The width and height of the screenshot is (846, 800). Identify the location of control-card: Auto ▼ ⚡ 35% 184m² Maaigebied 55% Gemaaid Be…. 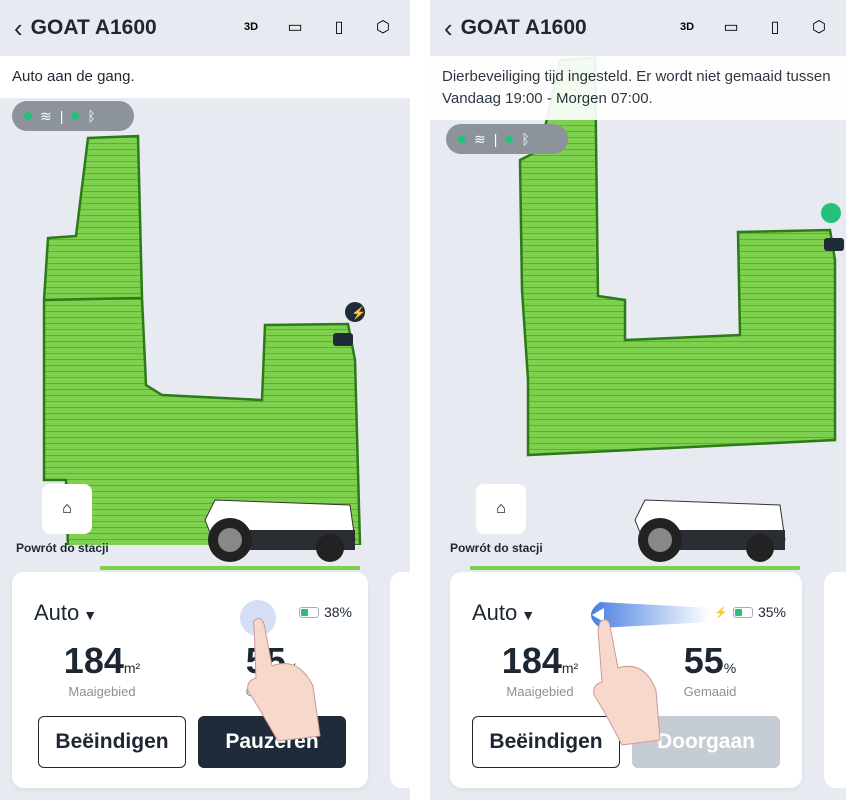
(626, 680).